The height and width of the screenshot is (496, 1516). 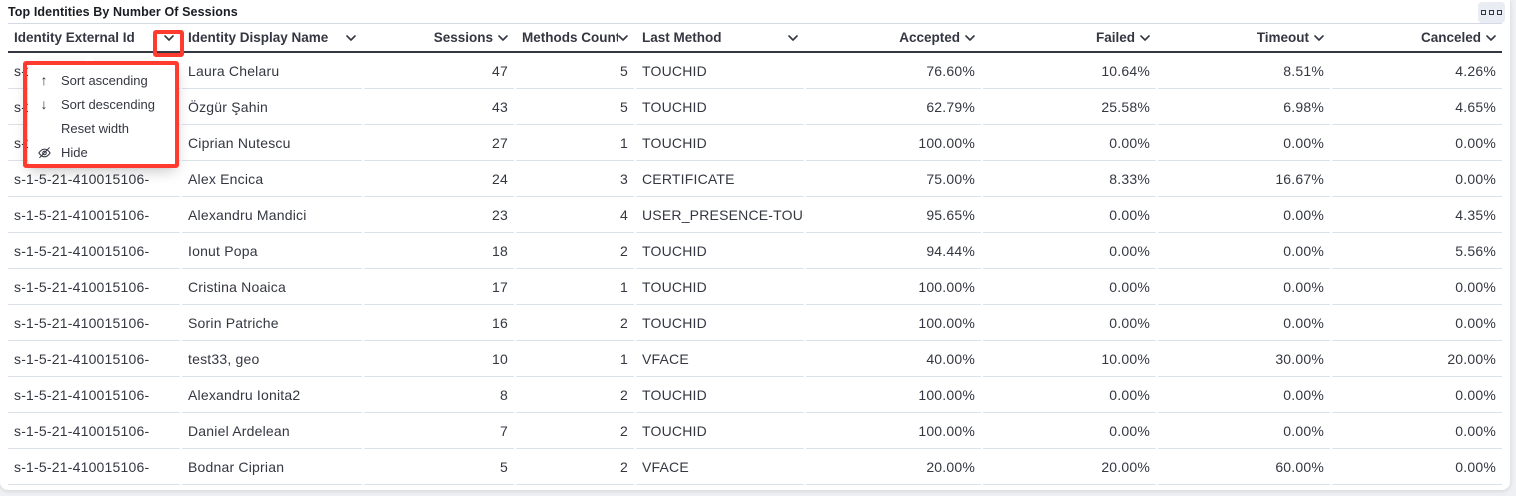 What do you see at coordinates (1417, 71) in the screenshot?
I see `cell-canceled: 4.26%` at bounding box center [1417, 71].